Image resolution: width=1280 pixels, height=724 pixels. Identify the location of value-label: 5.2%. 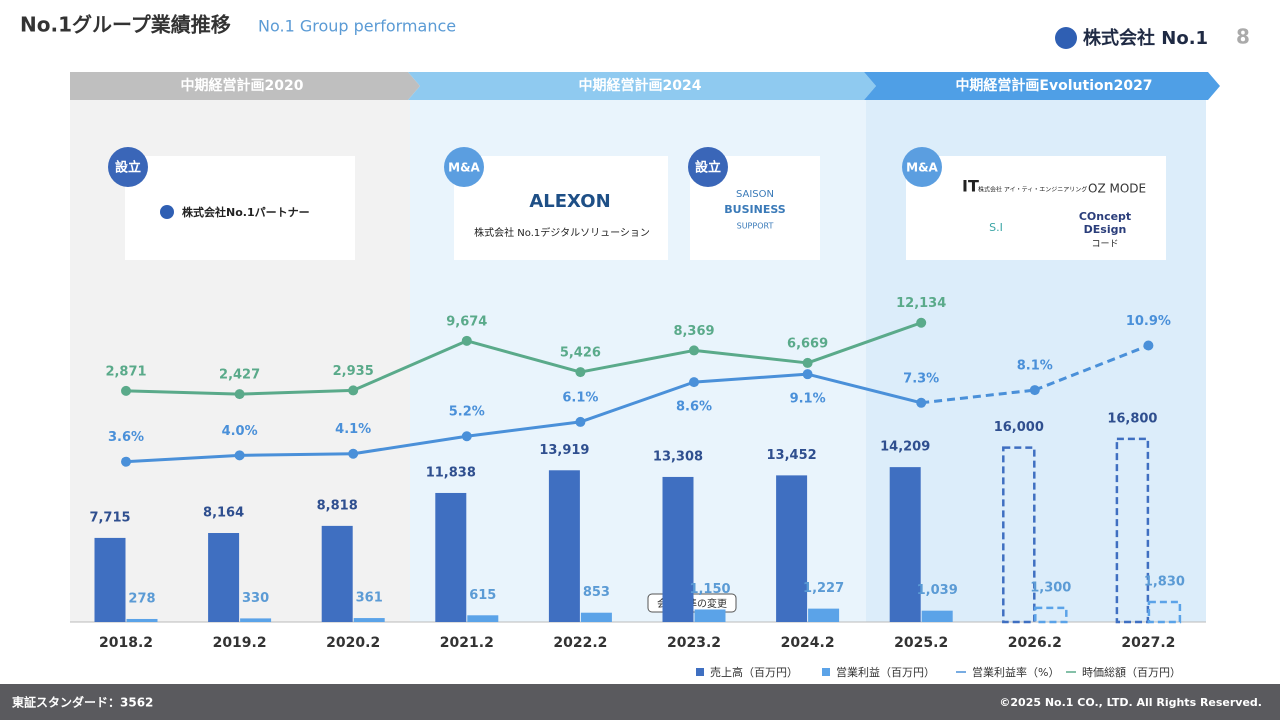
(467, 412).